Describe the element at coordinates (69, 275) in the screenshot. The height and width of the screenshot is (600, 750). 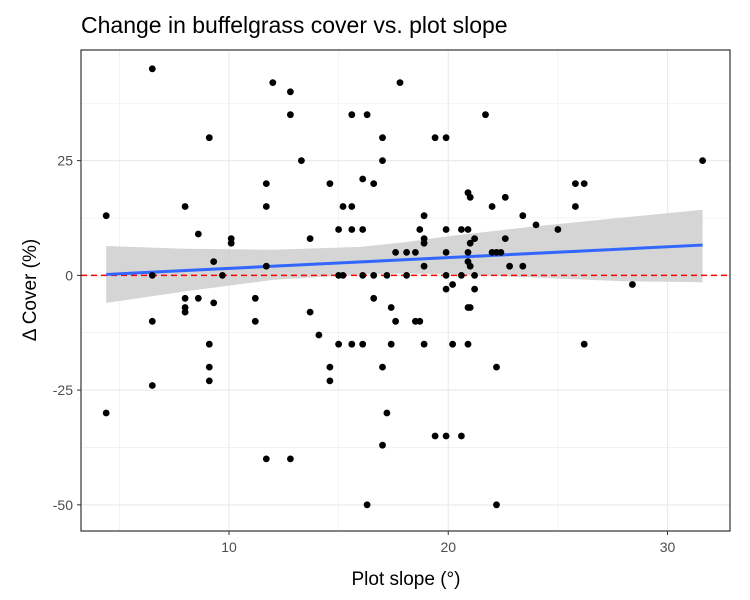
I see `y-tick-label: 0` at that location.